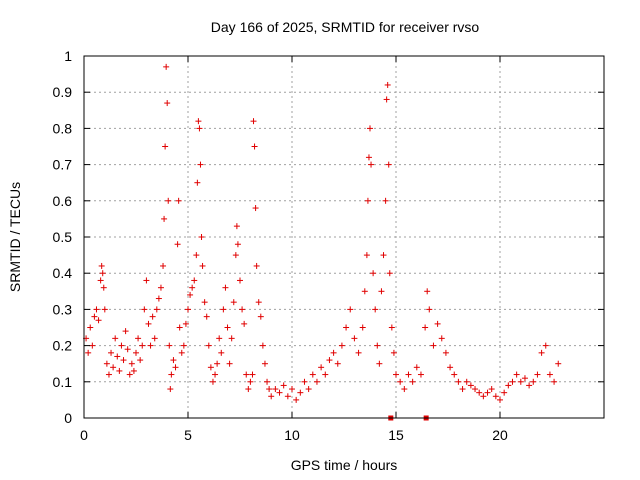  Describe the element at coordinates (63, 201) in the screenshot. I see `y-tick-label: 0.6` at that location.